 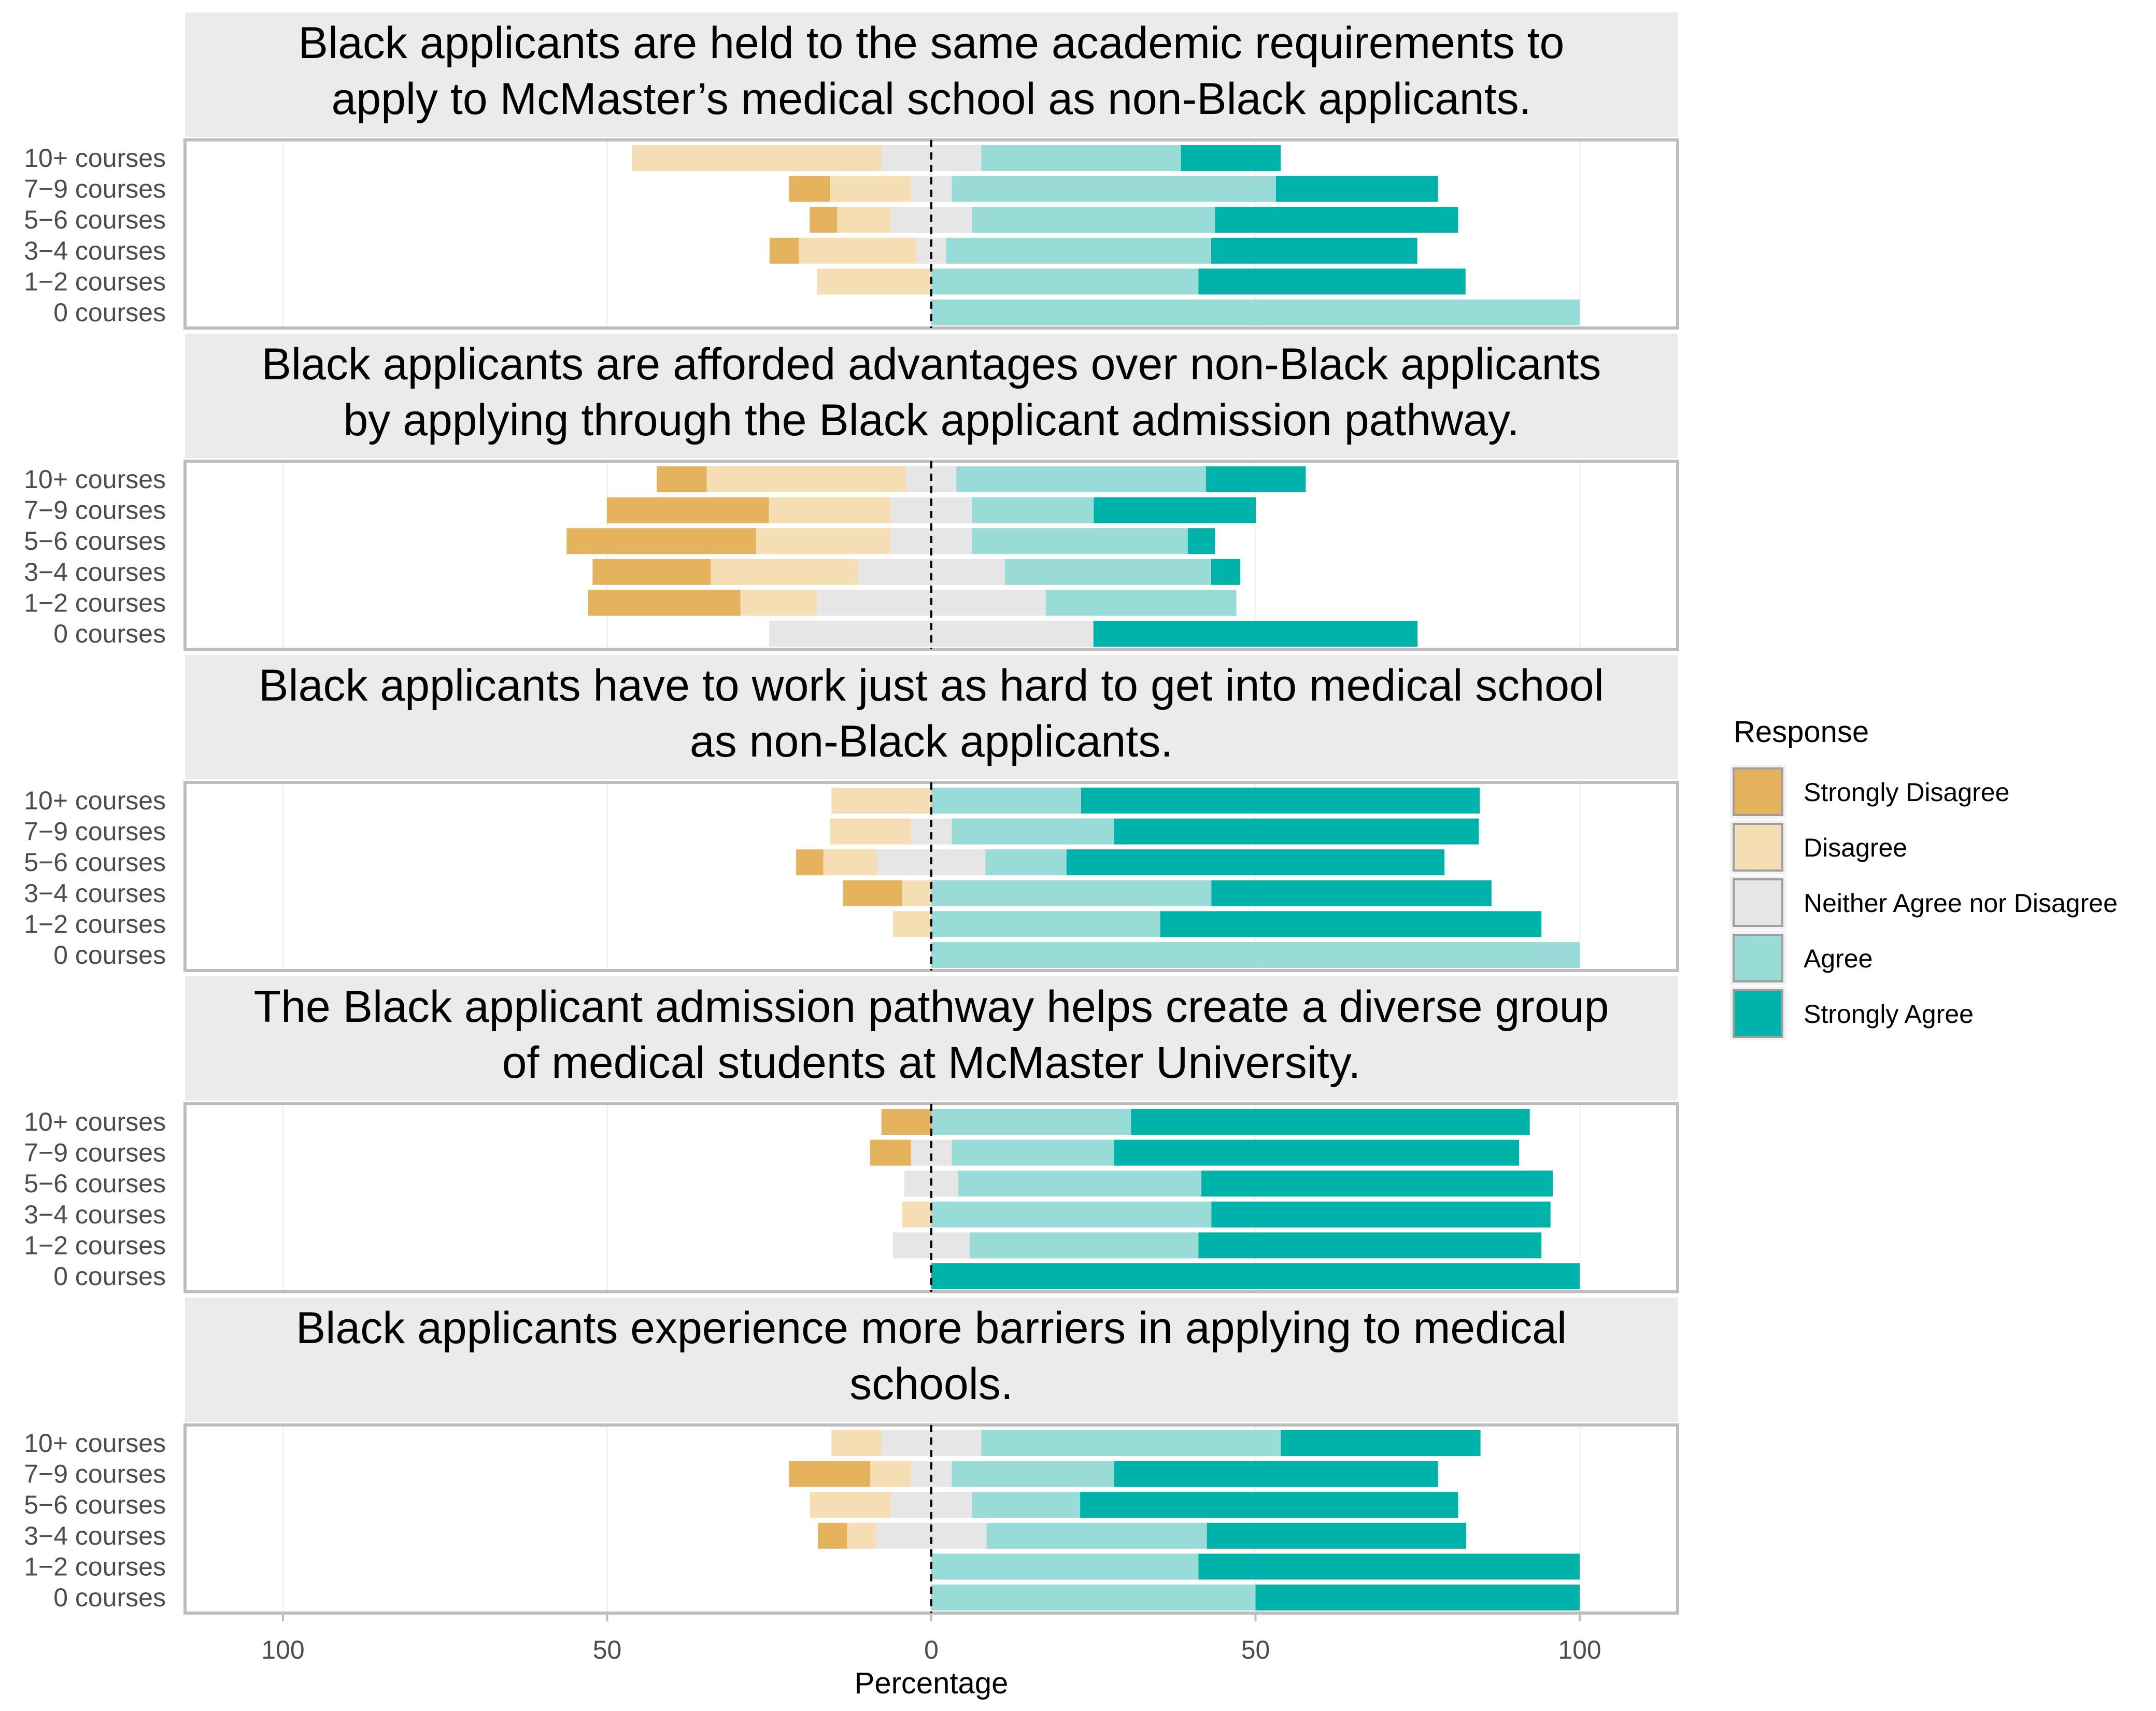 I want to click on legend-label: Neither Agree nor Disagree, so click(x=1961, y=903).